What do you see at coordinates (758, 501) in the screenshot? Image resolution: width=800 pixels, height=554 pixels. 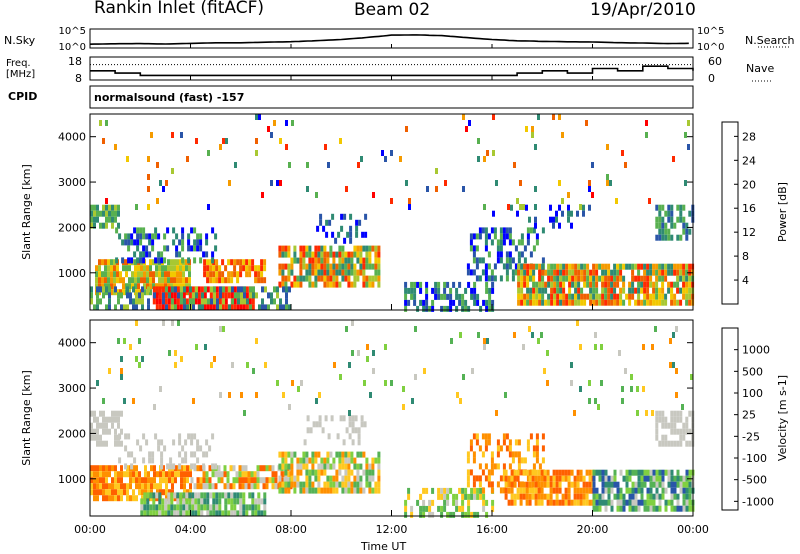 I see `velocity-cbar-tick-label: -1000` at bounding box center [758, 501].